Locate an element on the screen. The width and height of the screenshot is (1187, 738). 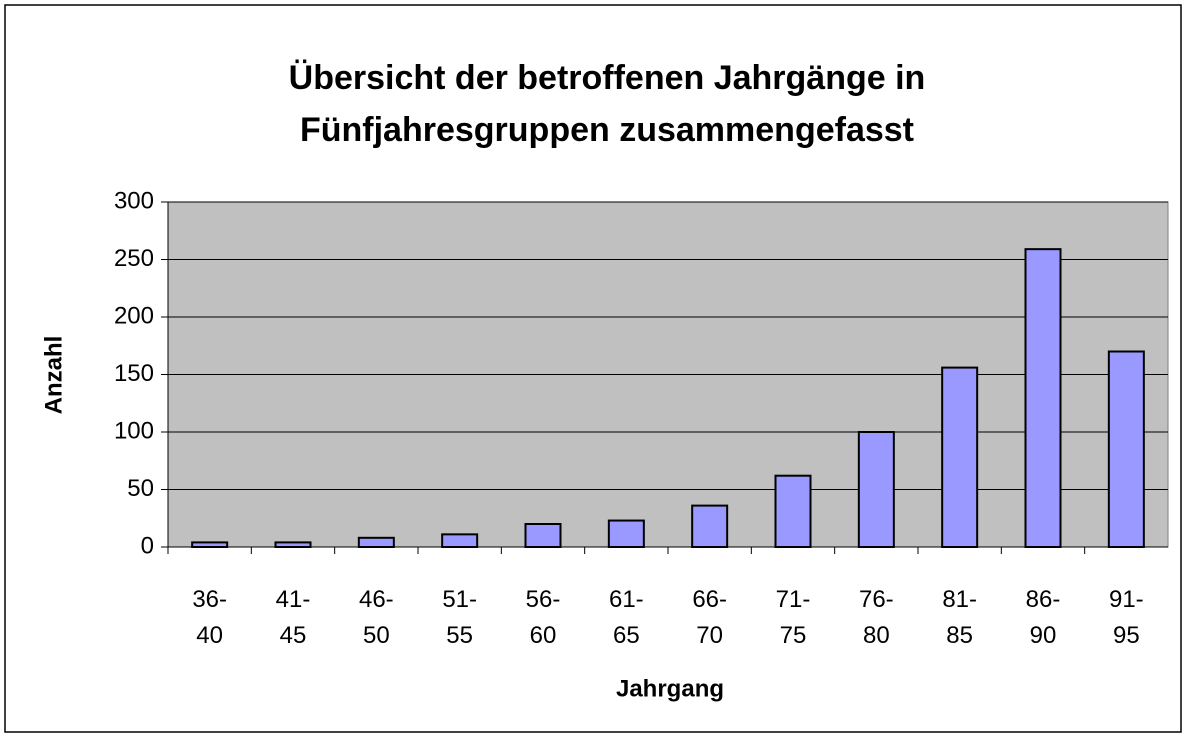
x-tick-label: 46-50 is located at coordinates (376, 617).